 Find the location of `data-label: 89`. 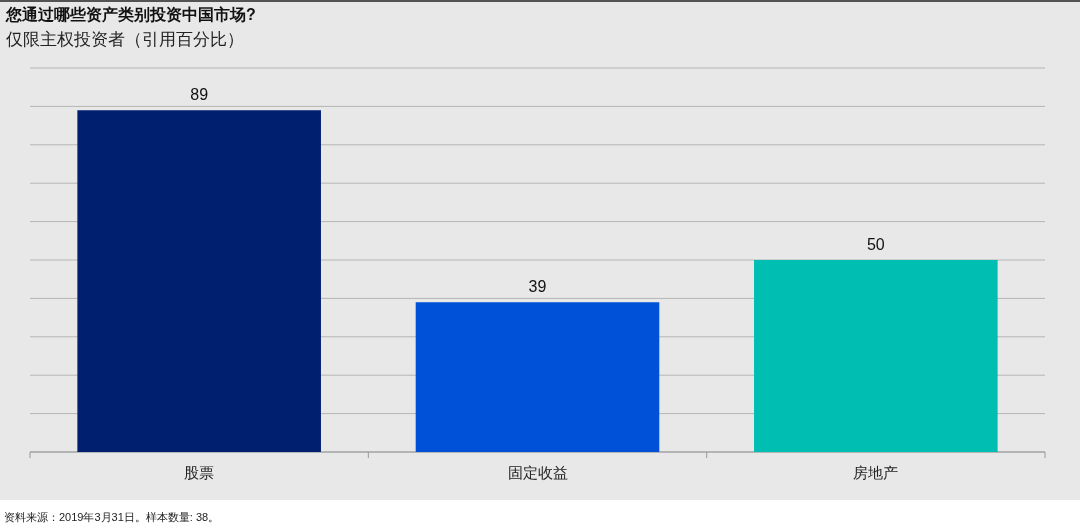

data-label: 89 is located at coordinates (199, 95).